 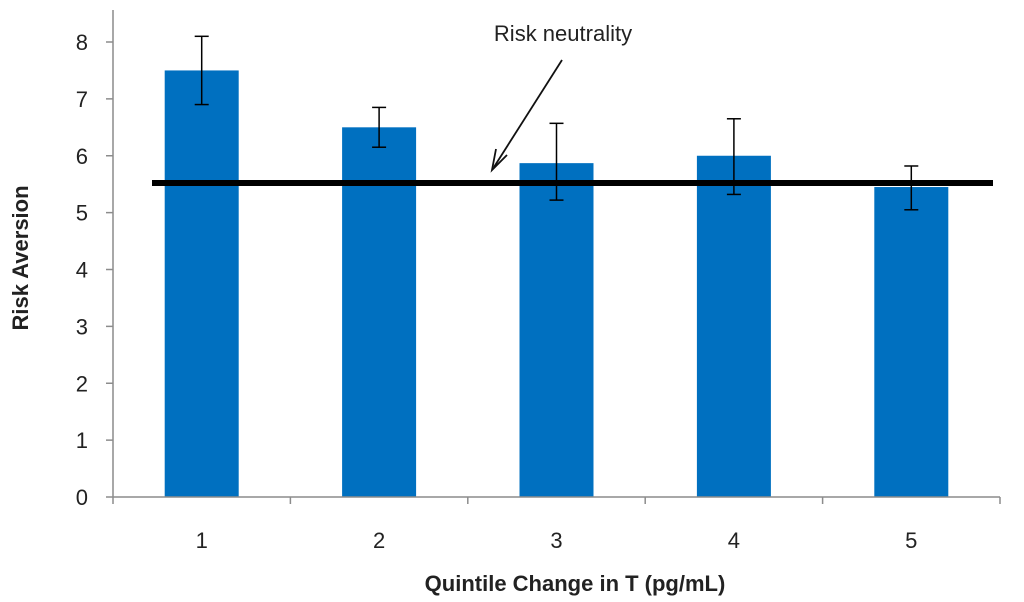 What do you see at coordinates (20, 257) in the screenshot?
I see `y-axis-title: Risk Aversion` at bounding box center [20, 257].